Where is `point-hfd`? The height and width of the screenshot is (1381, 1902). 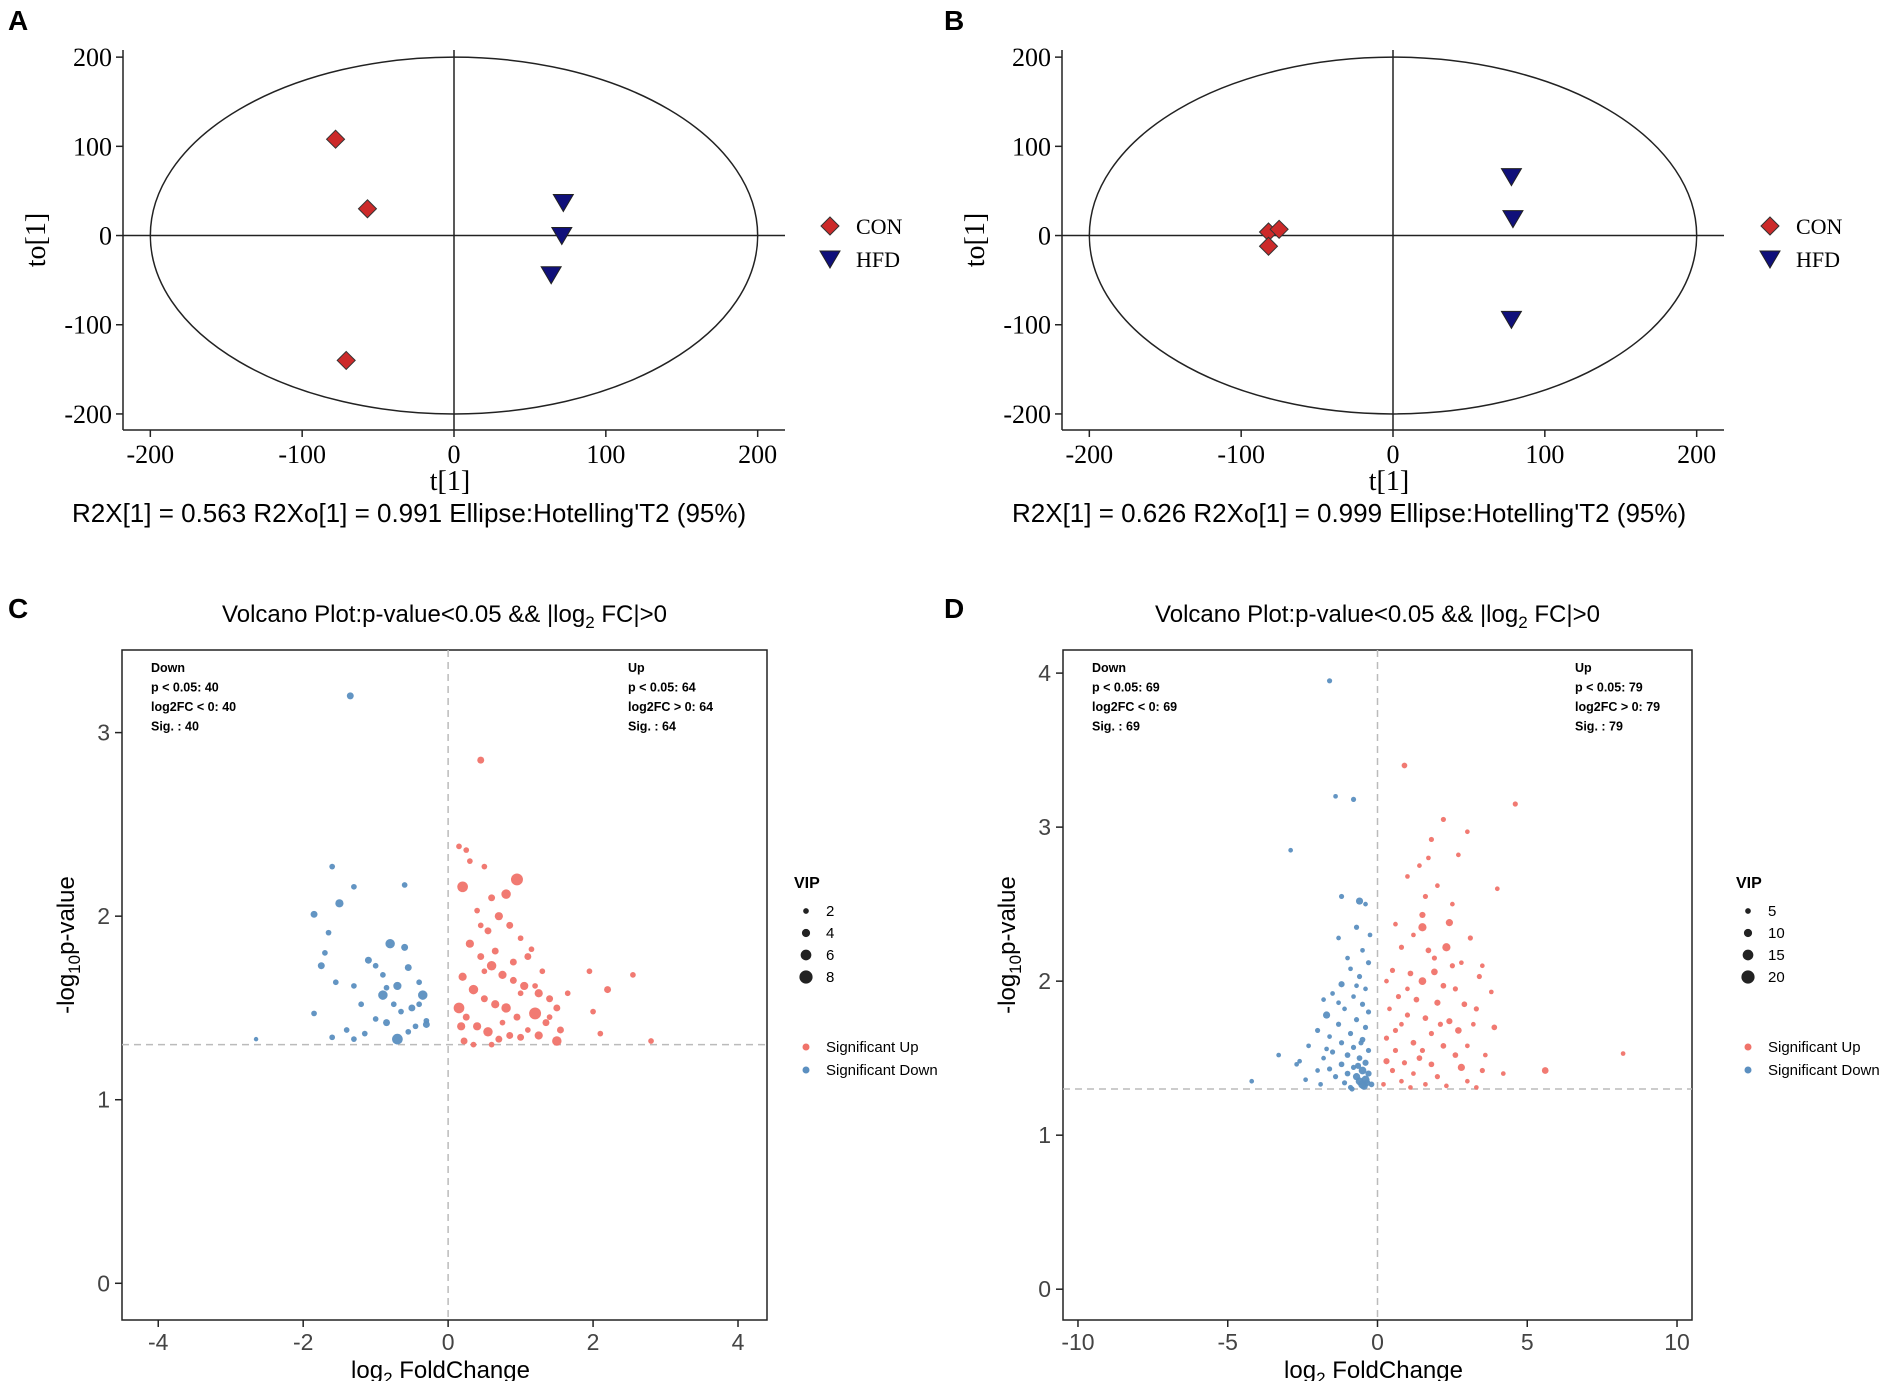
point-hfd is located at coordinates (1511, 177).